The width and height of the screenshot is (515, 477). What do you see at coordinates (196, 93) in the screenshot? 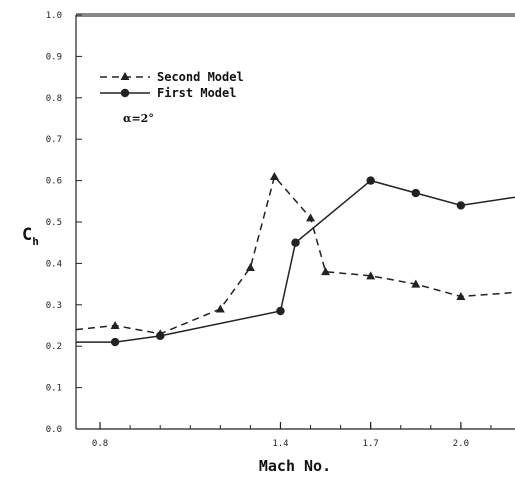
I see `legend-label-first-model: First Model` at bounding box center [196, 93].